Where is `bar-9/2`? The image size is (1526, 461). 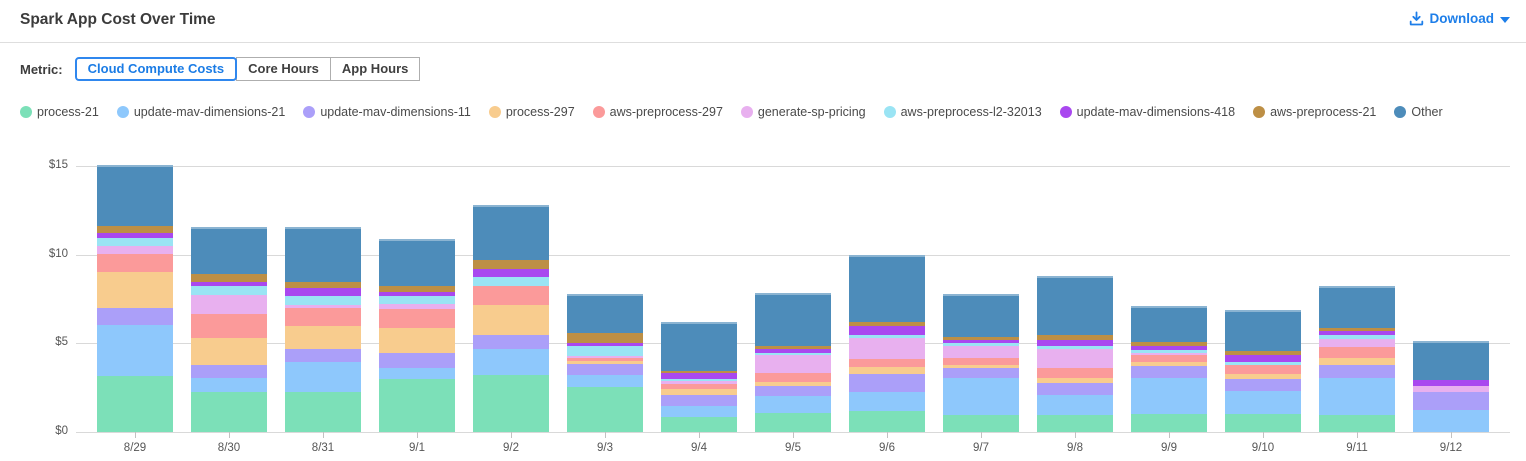 bar-9/2 is located at coordinates (511, 318).